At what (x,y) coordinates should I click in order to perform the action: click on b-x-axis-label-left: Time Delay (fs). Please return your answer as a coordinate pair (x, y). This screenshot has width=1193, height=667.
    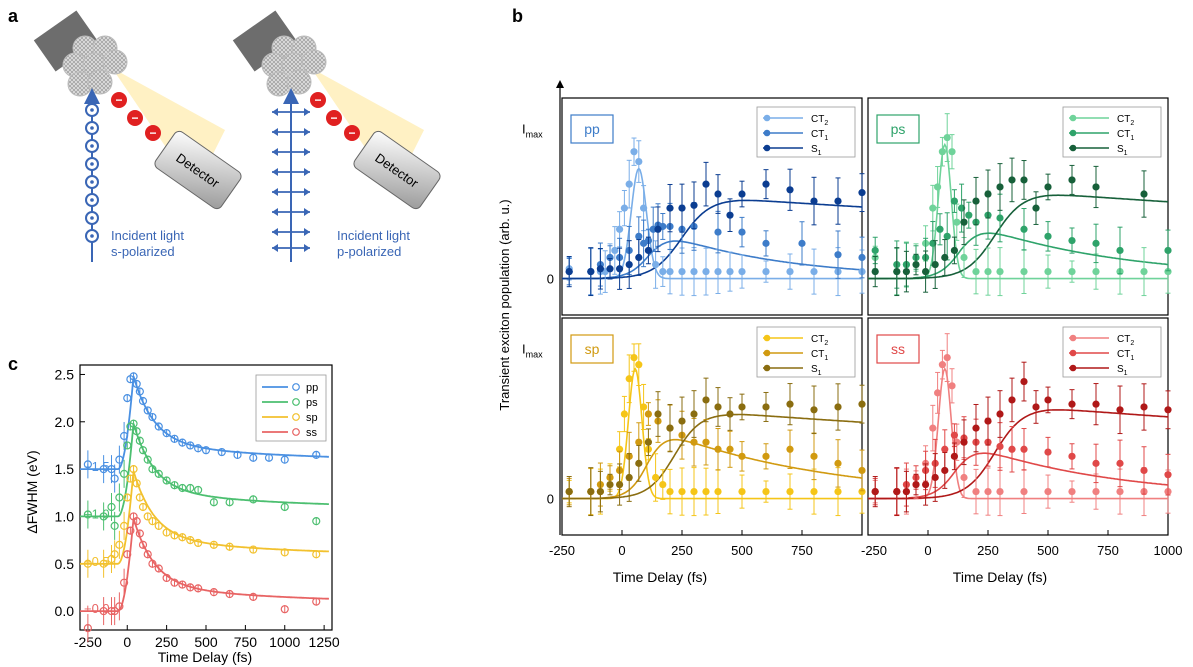
    Looking at the image, I should click on (660, 577).